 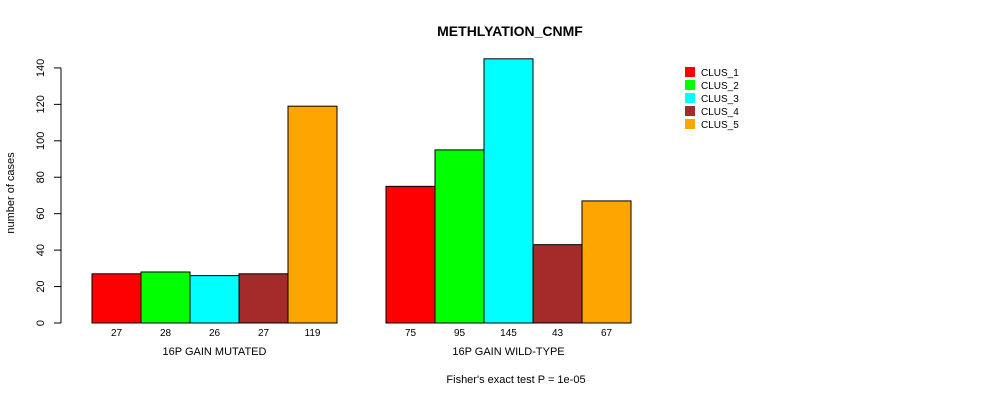 What do you see at coordinates (515, 380) in the screenshot?
I see `footnote: Fisher's exact test P = 1e-05` at bounding box center [515, 380].